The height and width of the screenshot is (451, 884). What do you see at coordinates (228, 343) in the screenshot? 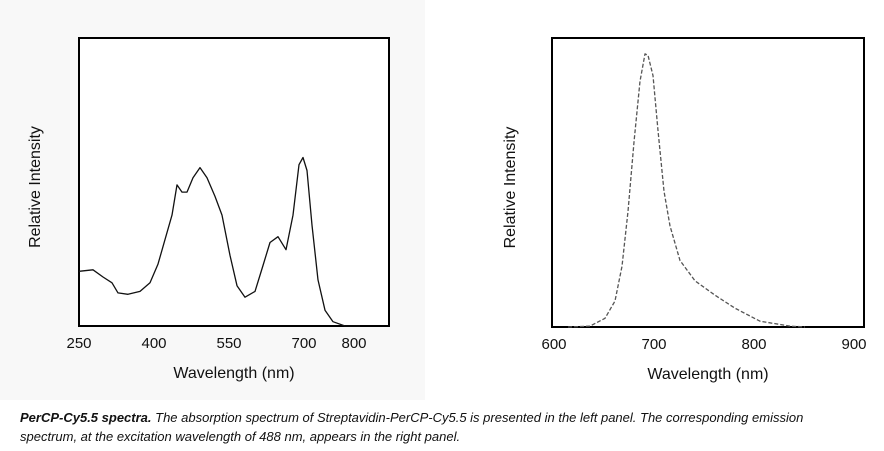
I see `x-tick-label: 550` at bounding box center [228, 343].